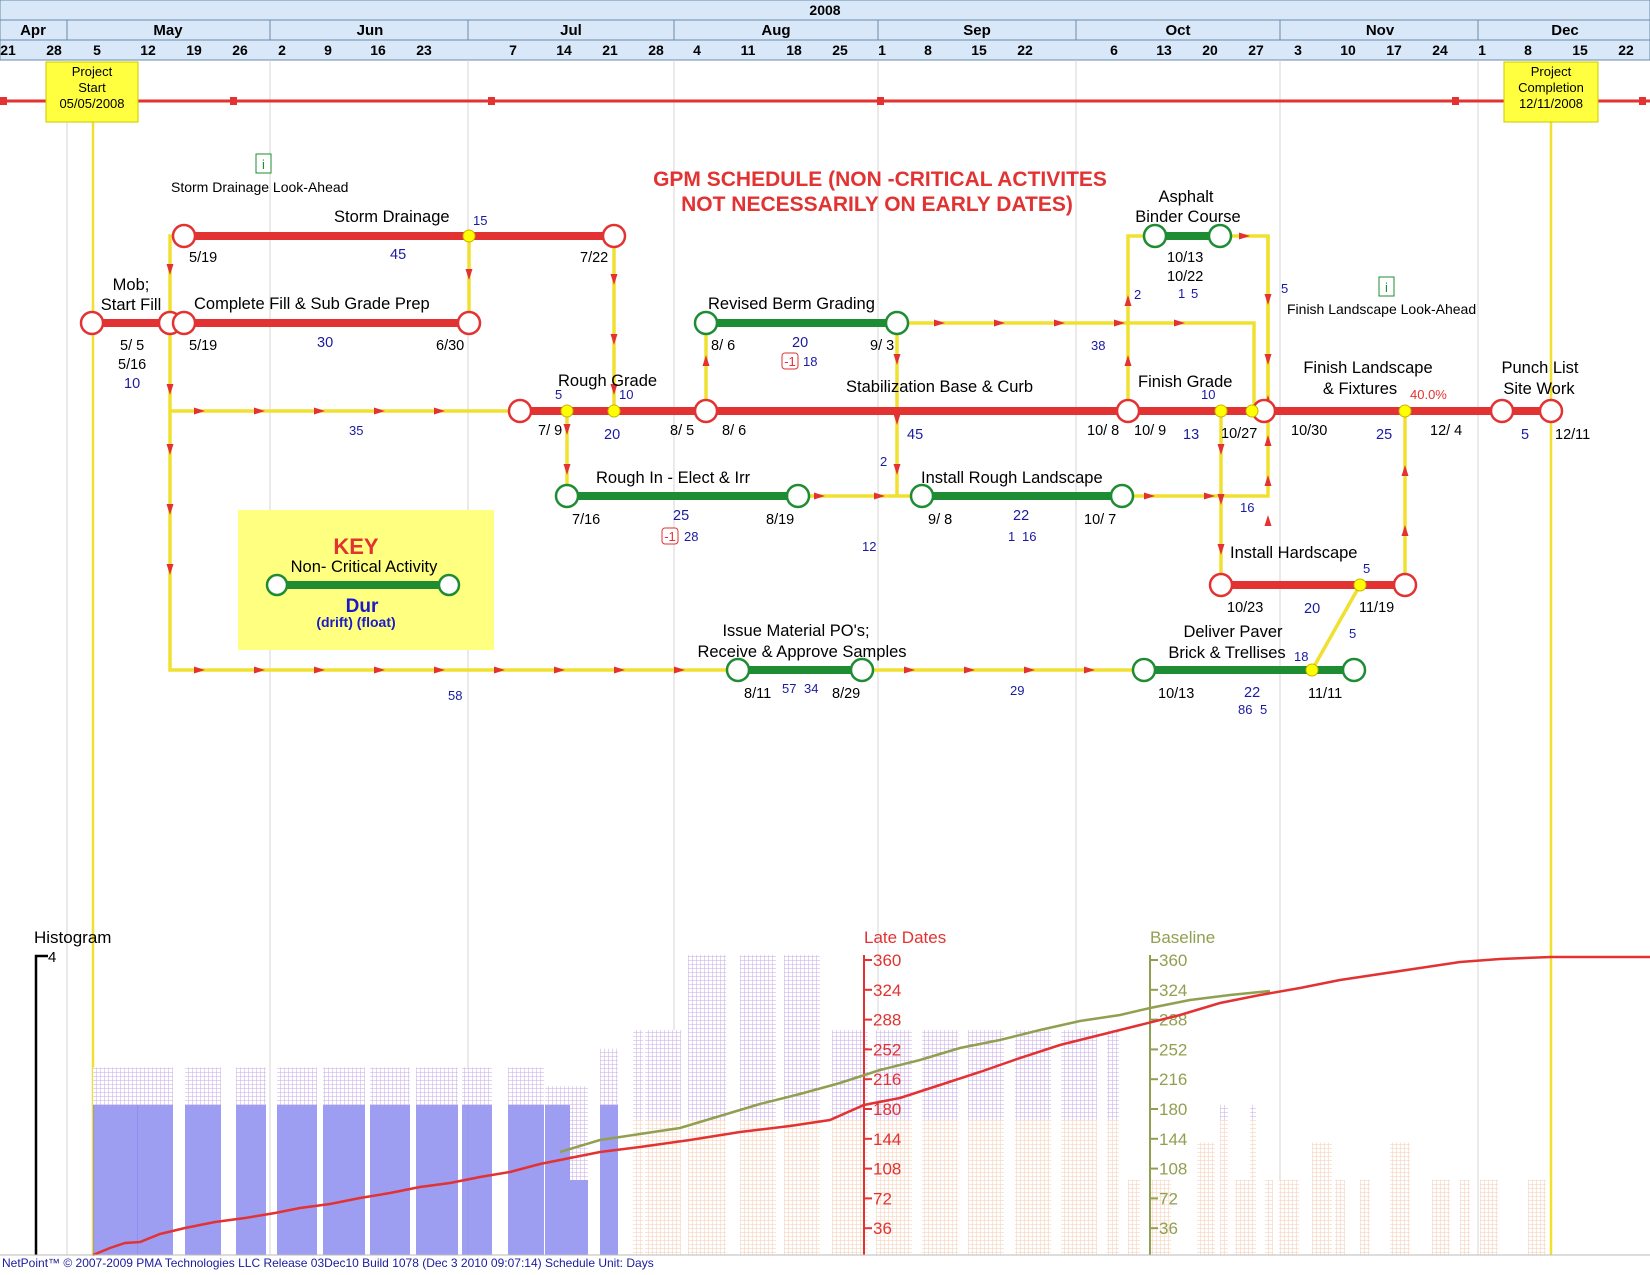  Describe the element at coordinates (1268, 440) in the screenshot. I see `arrow-up-icon` at that location.